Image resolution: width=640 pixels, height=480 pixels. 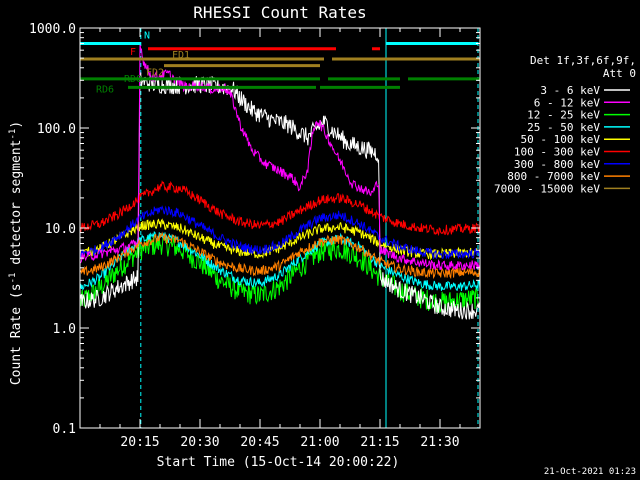 What do you see at coordinates (563, 115) in the screenshot?
I see `legend-entry-label: 12 - 25 keV` at bounding box center [563, 115].